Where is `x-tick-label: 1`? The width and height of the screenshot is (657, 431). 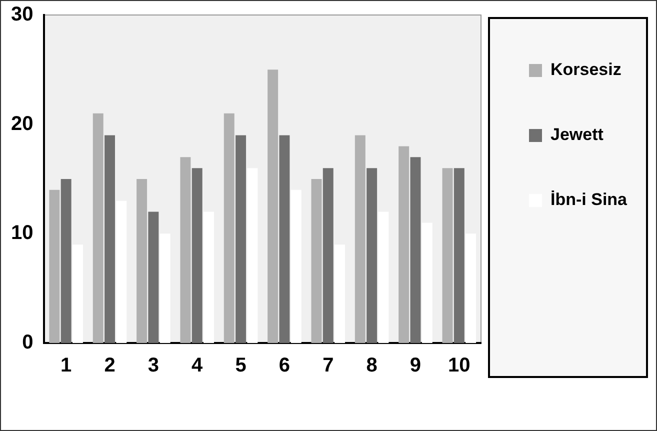
x-tick-label: 1 is located at coordinates (66, 365).